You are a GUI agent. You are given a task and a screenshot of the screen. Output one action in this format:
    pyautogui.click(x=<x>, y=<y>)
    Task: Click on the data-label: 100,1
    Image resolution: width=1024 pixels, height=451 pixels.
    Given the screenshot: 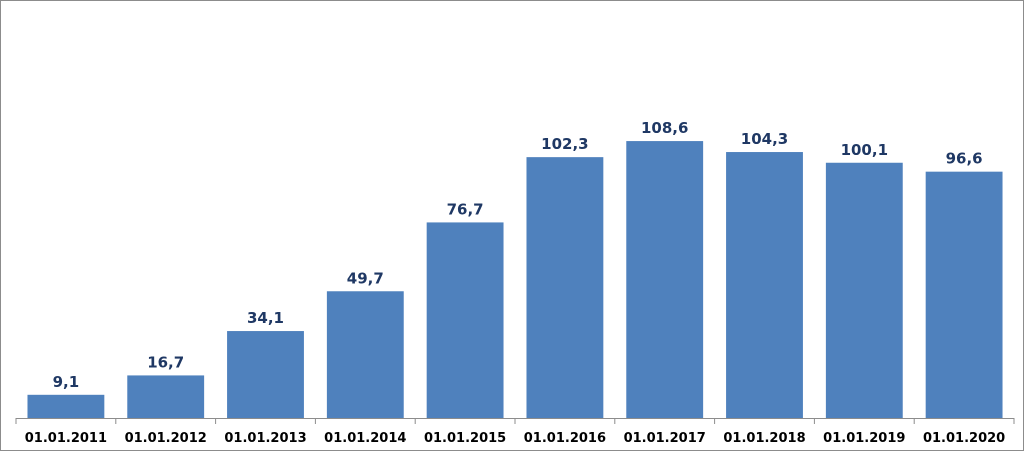 What is the action you would take?
    pyautogui.click(x=864, y=150)
    